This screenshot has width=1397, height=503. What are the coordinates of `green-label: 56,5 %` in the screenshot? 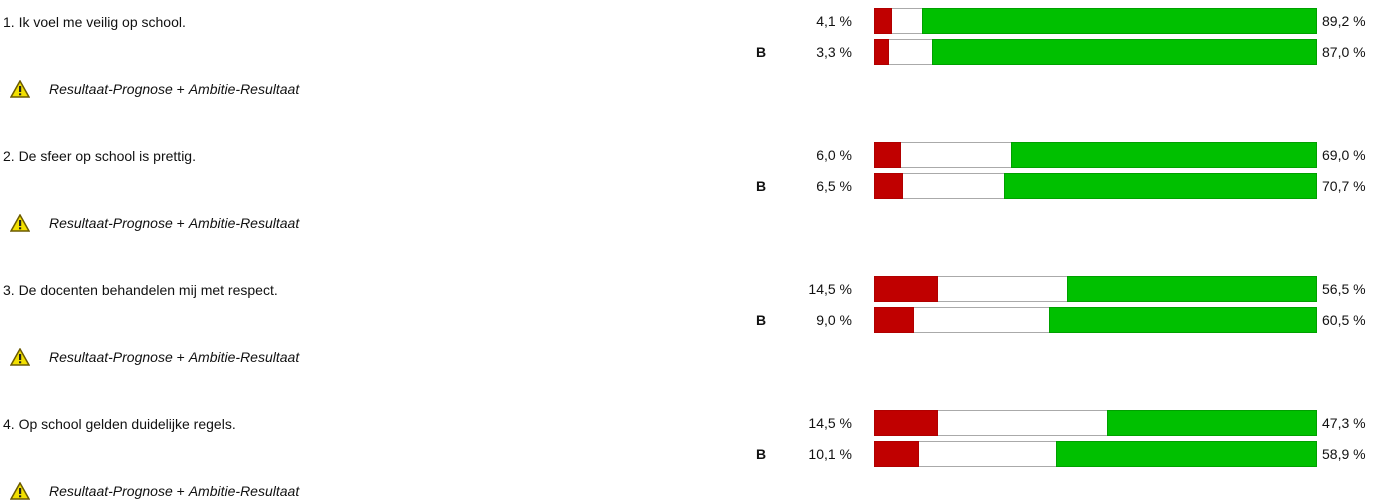 It's located at (1344, 289).